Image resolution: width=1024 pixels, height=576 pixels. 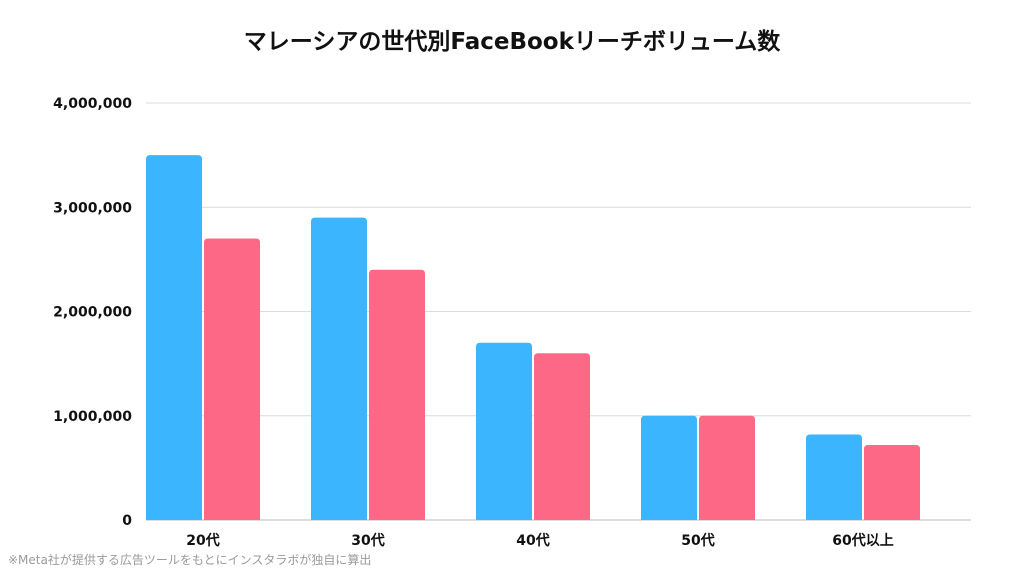 I want to click on y-tick-label: 3,000,000, so click(x=92, y=208).